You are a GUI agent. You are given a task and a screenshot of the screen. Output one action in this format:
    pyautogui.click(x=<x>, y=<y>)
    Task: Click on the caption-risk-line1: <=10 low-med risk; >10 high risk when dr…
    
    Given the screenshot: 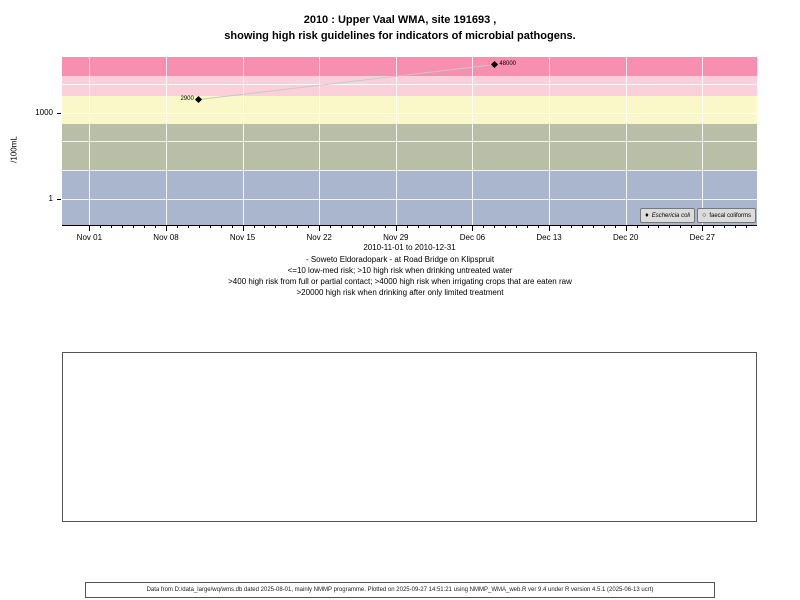 What is the action you would take?
    pyautogui.click(x=400, y=270)
    